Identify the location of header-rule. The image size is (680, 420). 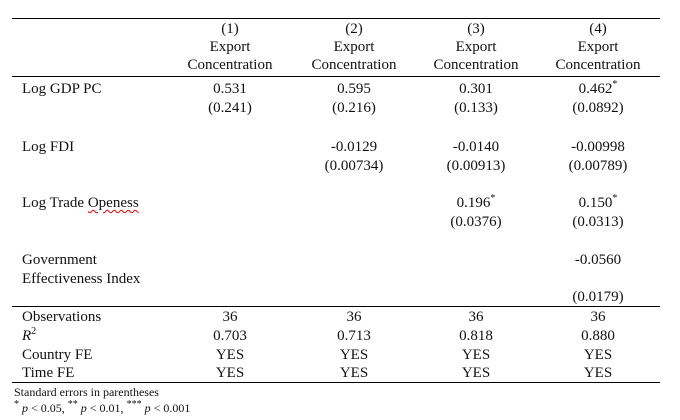
(336, 76).